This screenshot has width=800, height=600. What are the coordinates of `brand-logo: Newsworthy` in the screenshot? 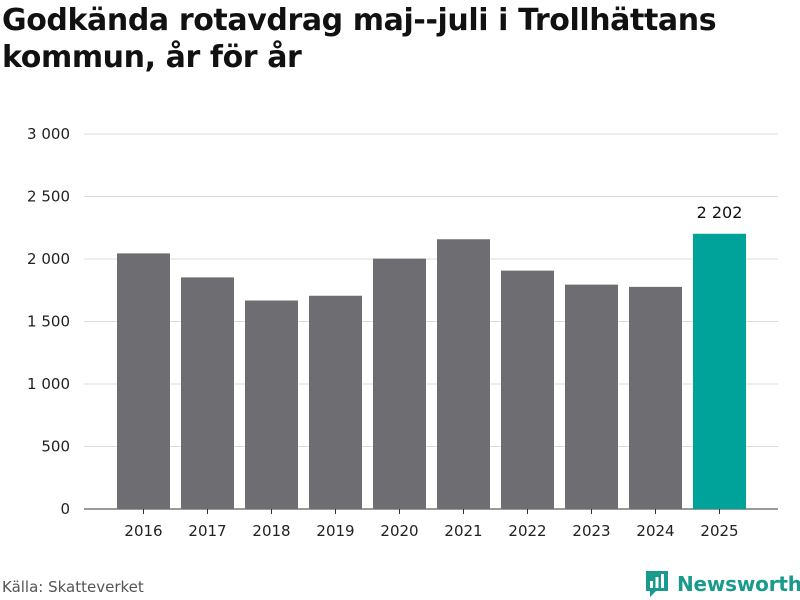 It's located at (722, 584).